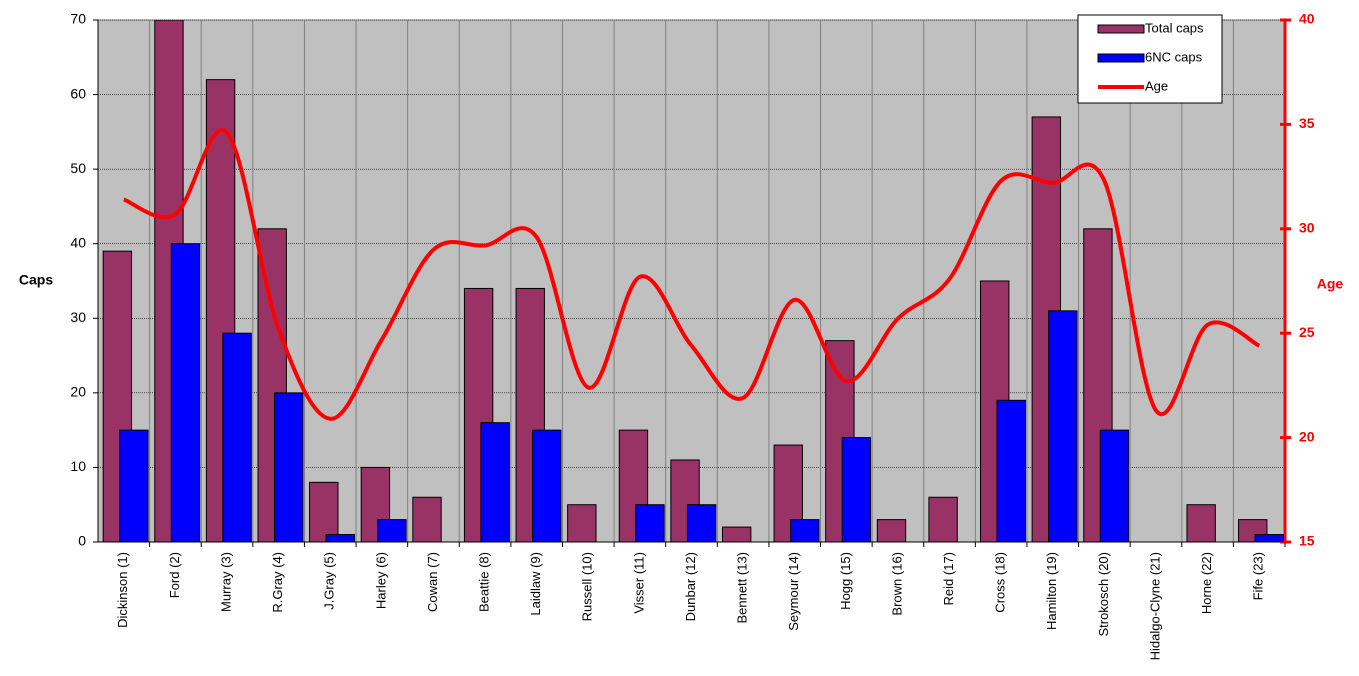 The width and height of the screenshot is (1359, 676). What do you see at coordinates (535, 584) in the screenshot?
I see `x-tick-label: Laidlaw (9)` at bounding box center [535, 584].